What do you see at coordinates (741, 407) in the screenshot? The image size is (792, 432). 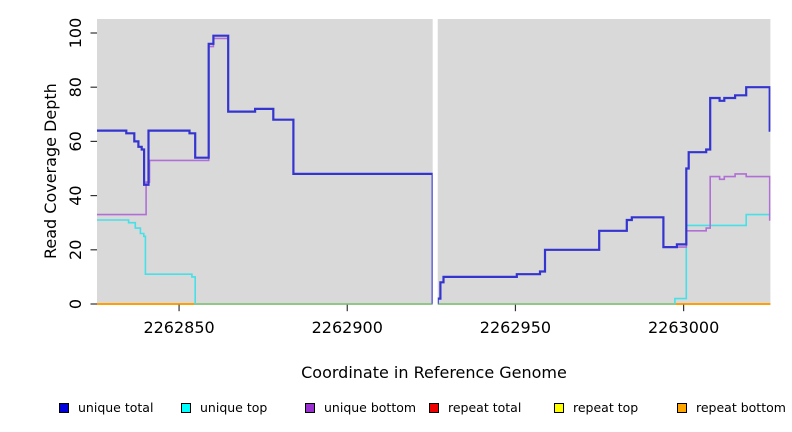 I see `legend-label: repeat bottom` at bounding box center [741, 407].